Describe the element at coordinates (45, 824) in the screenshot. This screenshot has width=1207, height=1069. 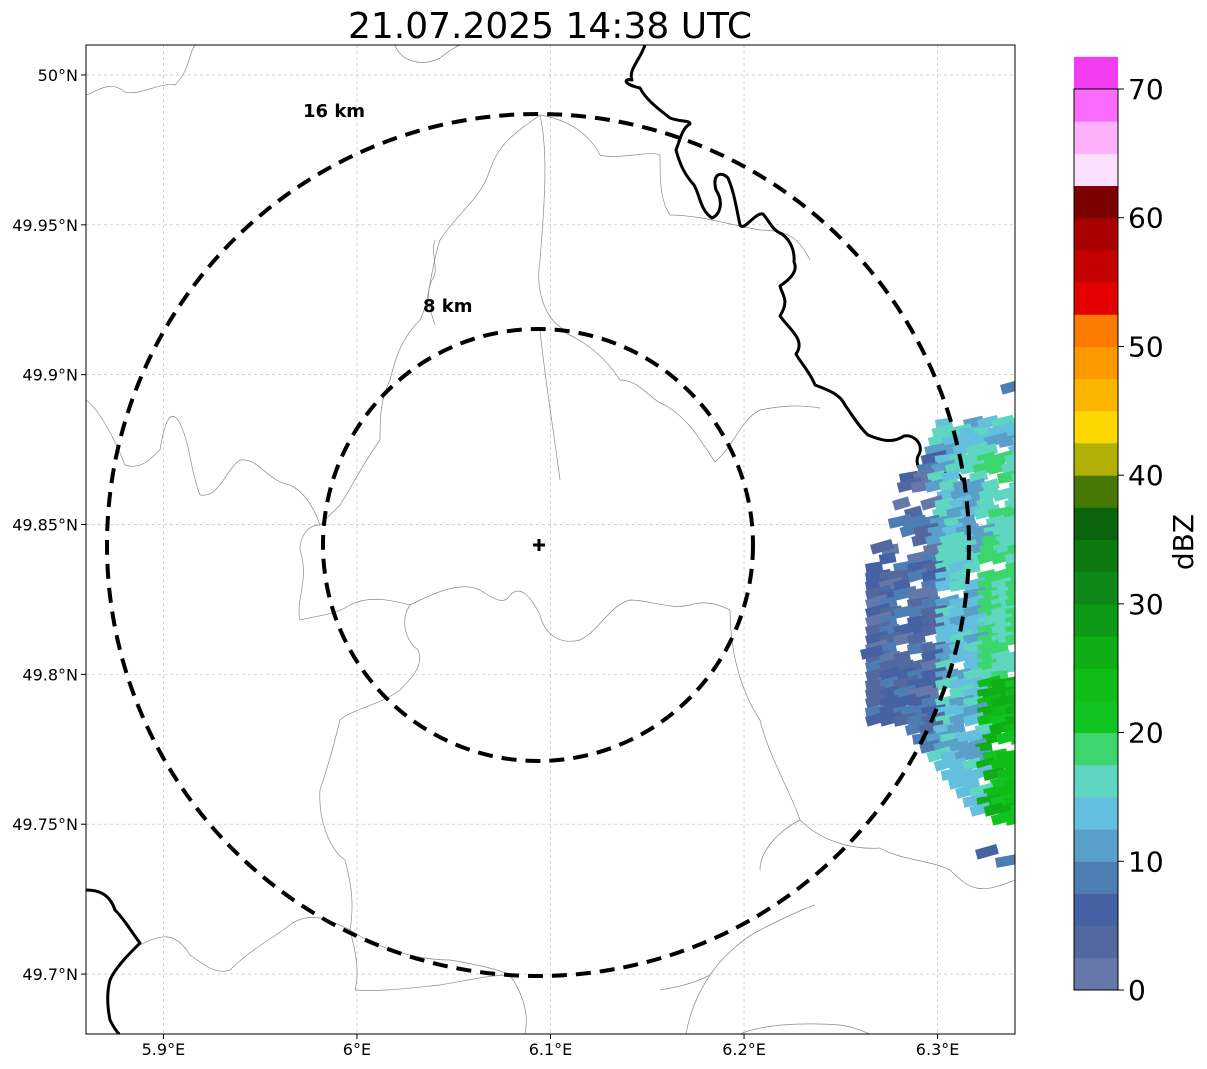
I see `lat-tick-label: 49.75°N` at that location.